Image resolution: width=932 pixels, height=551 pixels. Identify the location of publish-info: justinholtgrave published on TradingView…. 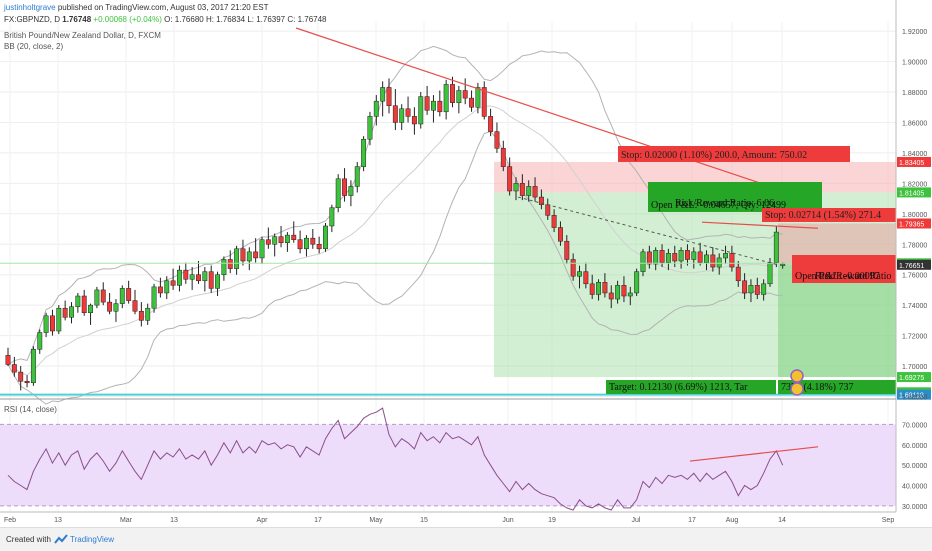
(136, 7).